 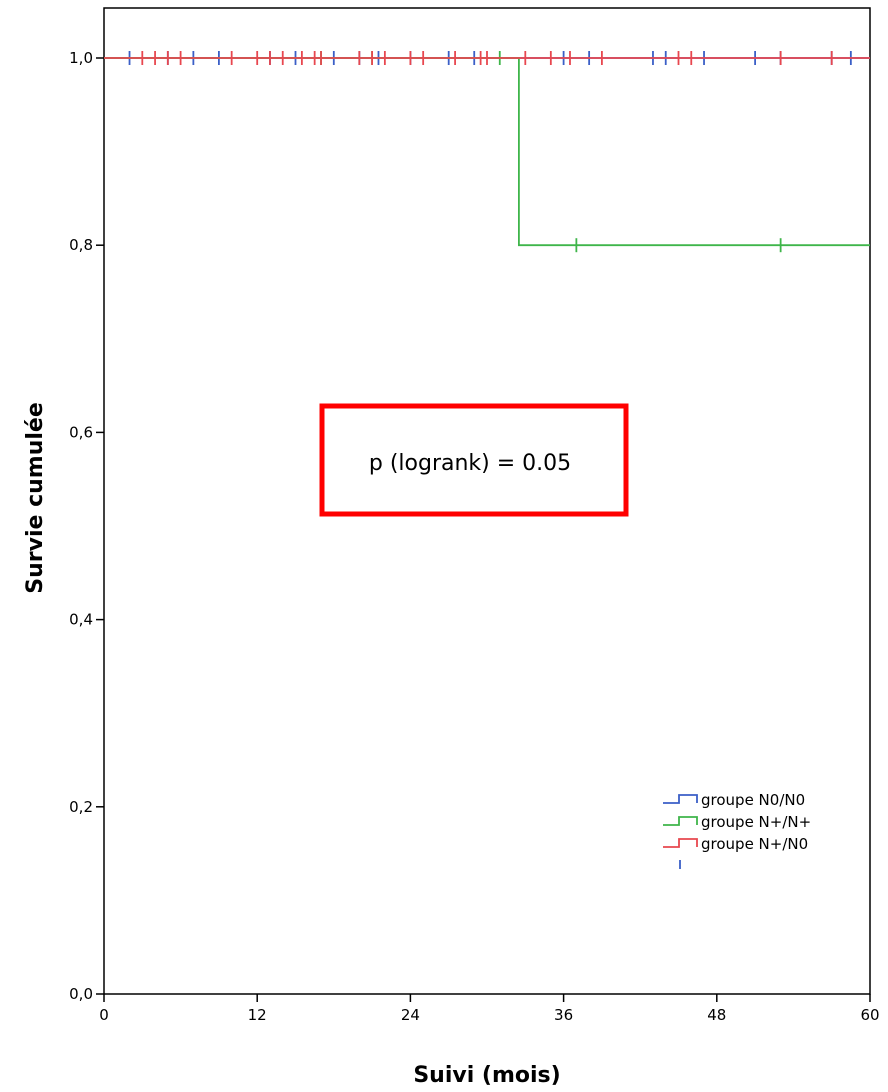 I want to click on legend-label: groupe N0/N0, so click(x=753, y=800).